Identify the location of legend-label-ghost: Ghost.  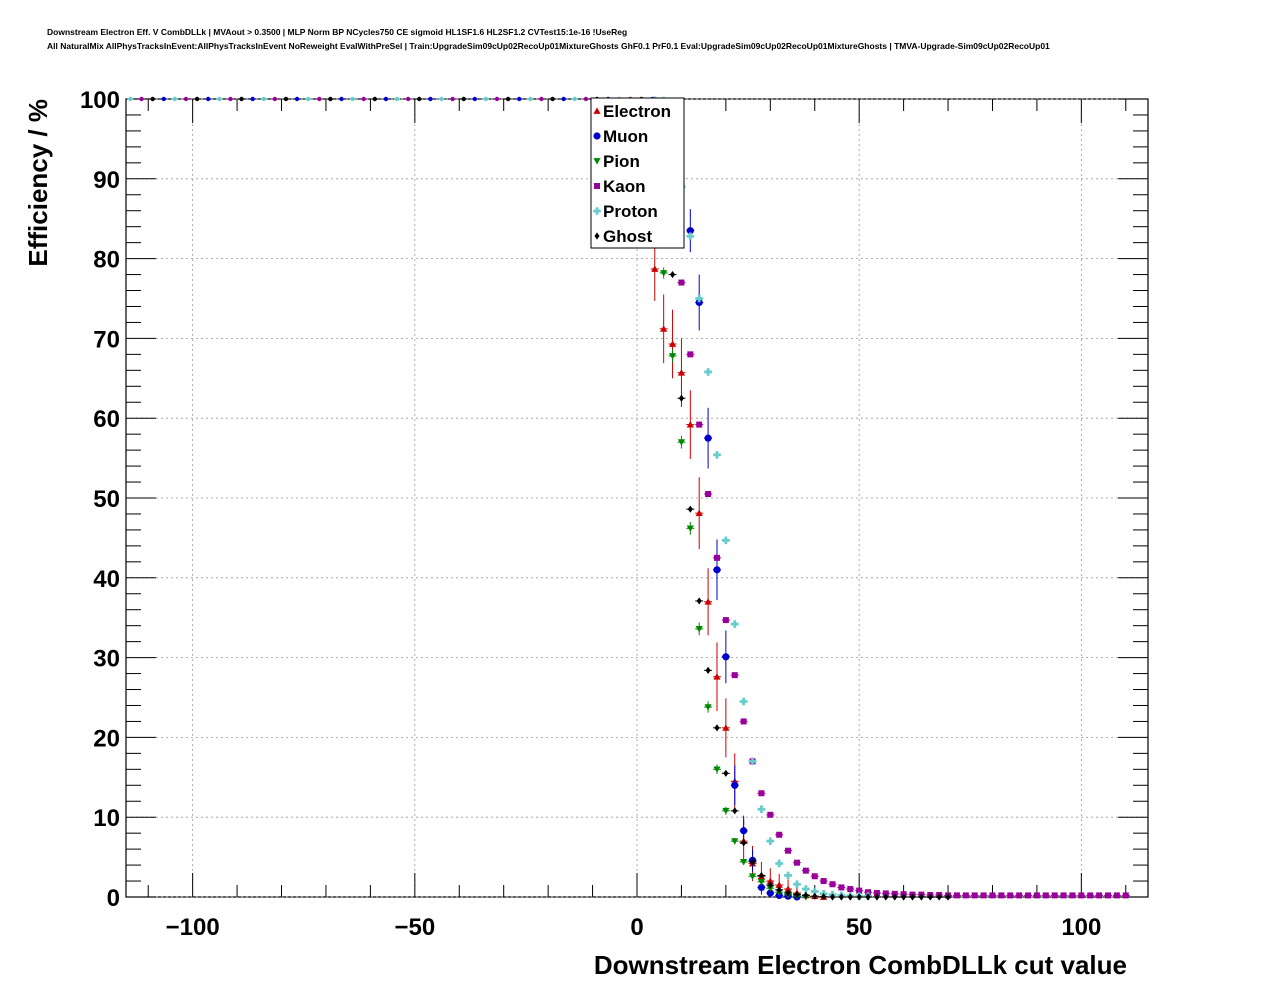
(627, 236).